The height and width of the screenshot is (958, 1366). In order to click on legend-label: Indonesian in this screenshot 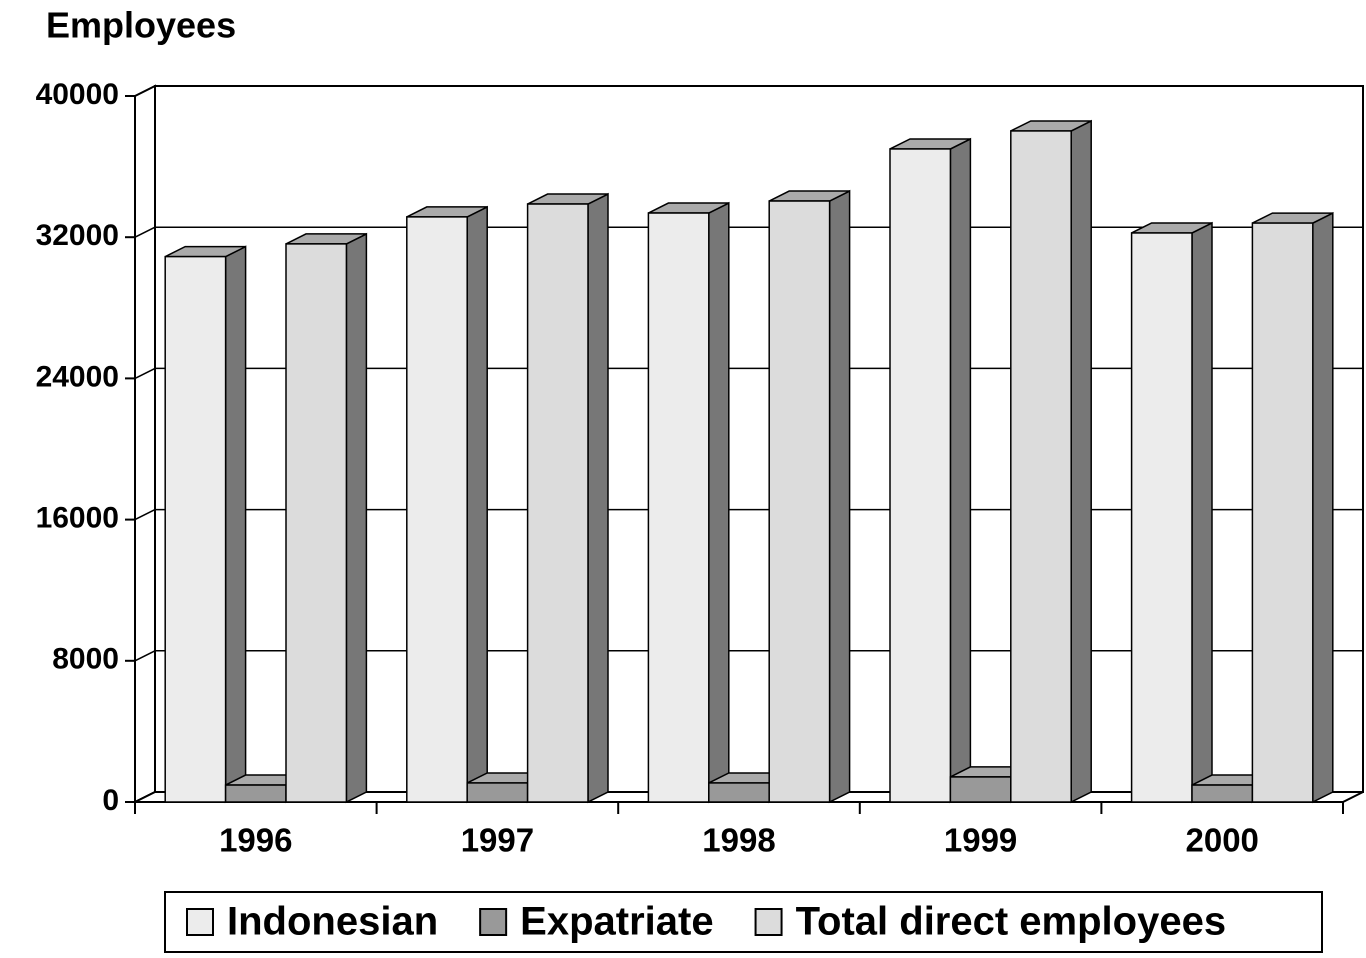, I will do `click(332, 922)`.